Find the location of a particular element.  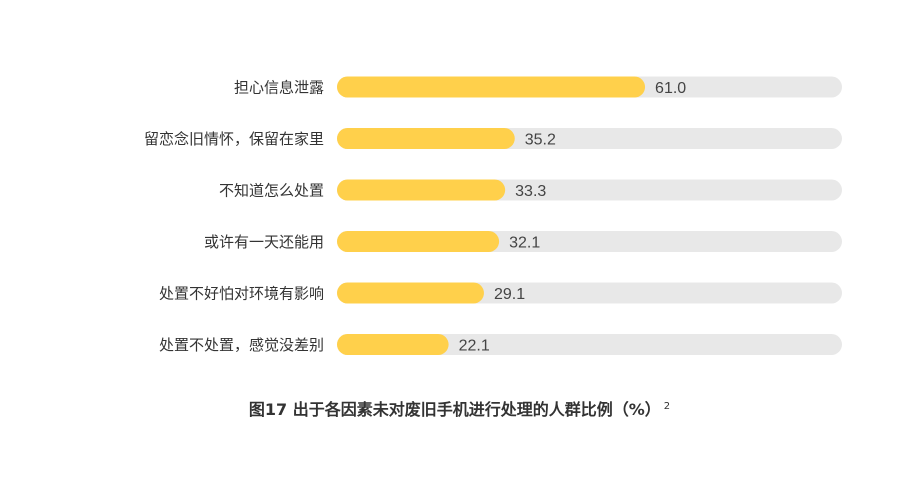

data-label: 33.3 is located at coordinates (530, 191).